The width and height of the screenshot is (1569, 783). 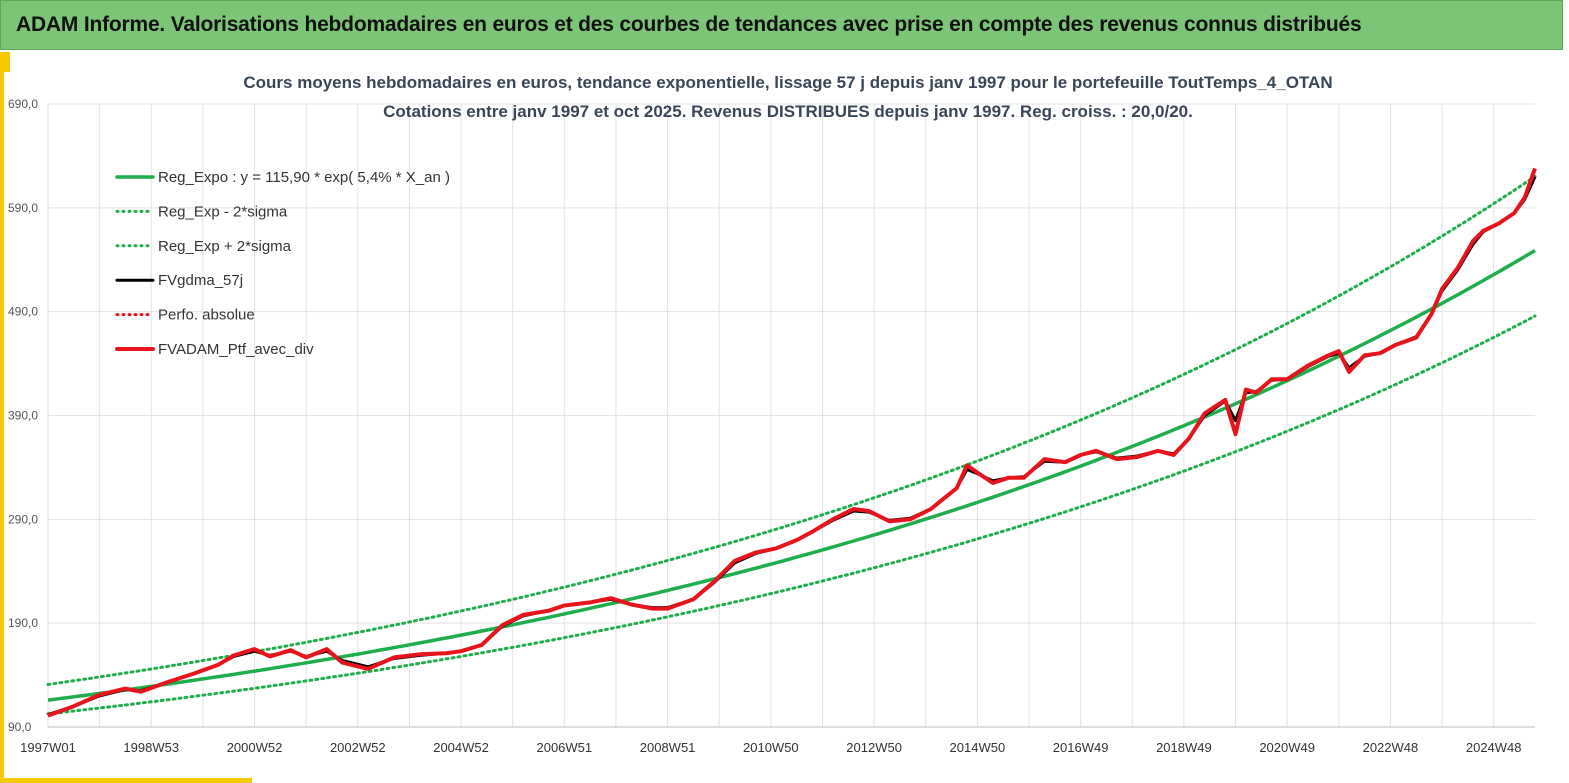 What do you see at coordinates (23, 519) in the screenshot?
I see `y-tick-label: 290,0` at bounding box center [23, 519].